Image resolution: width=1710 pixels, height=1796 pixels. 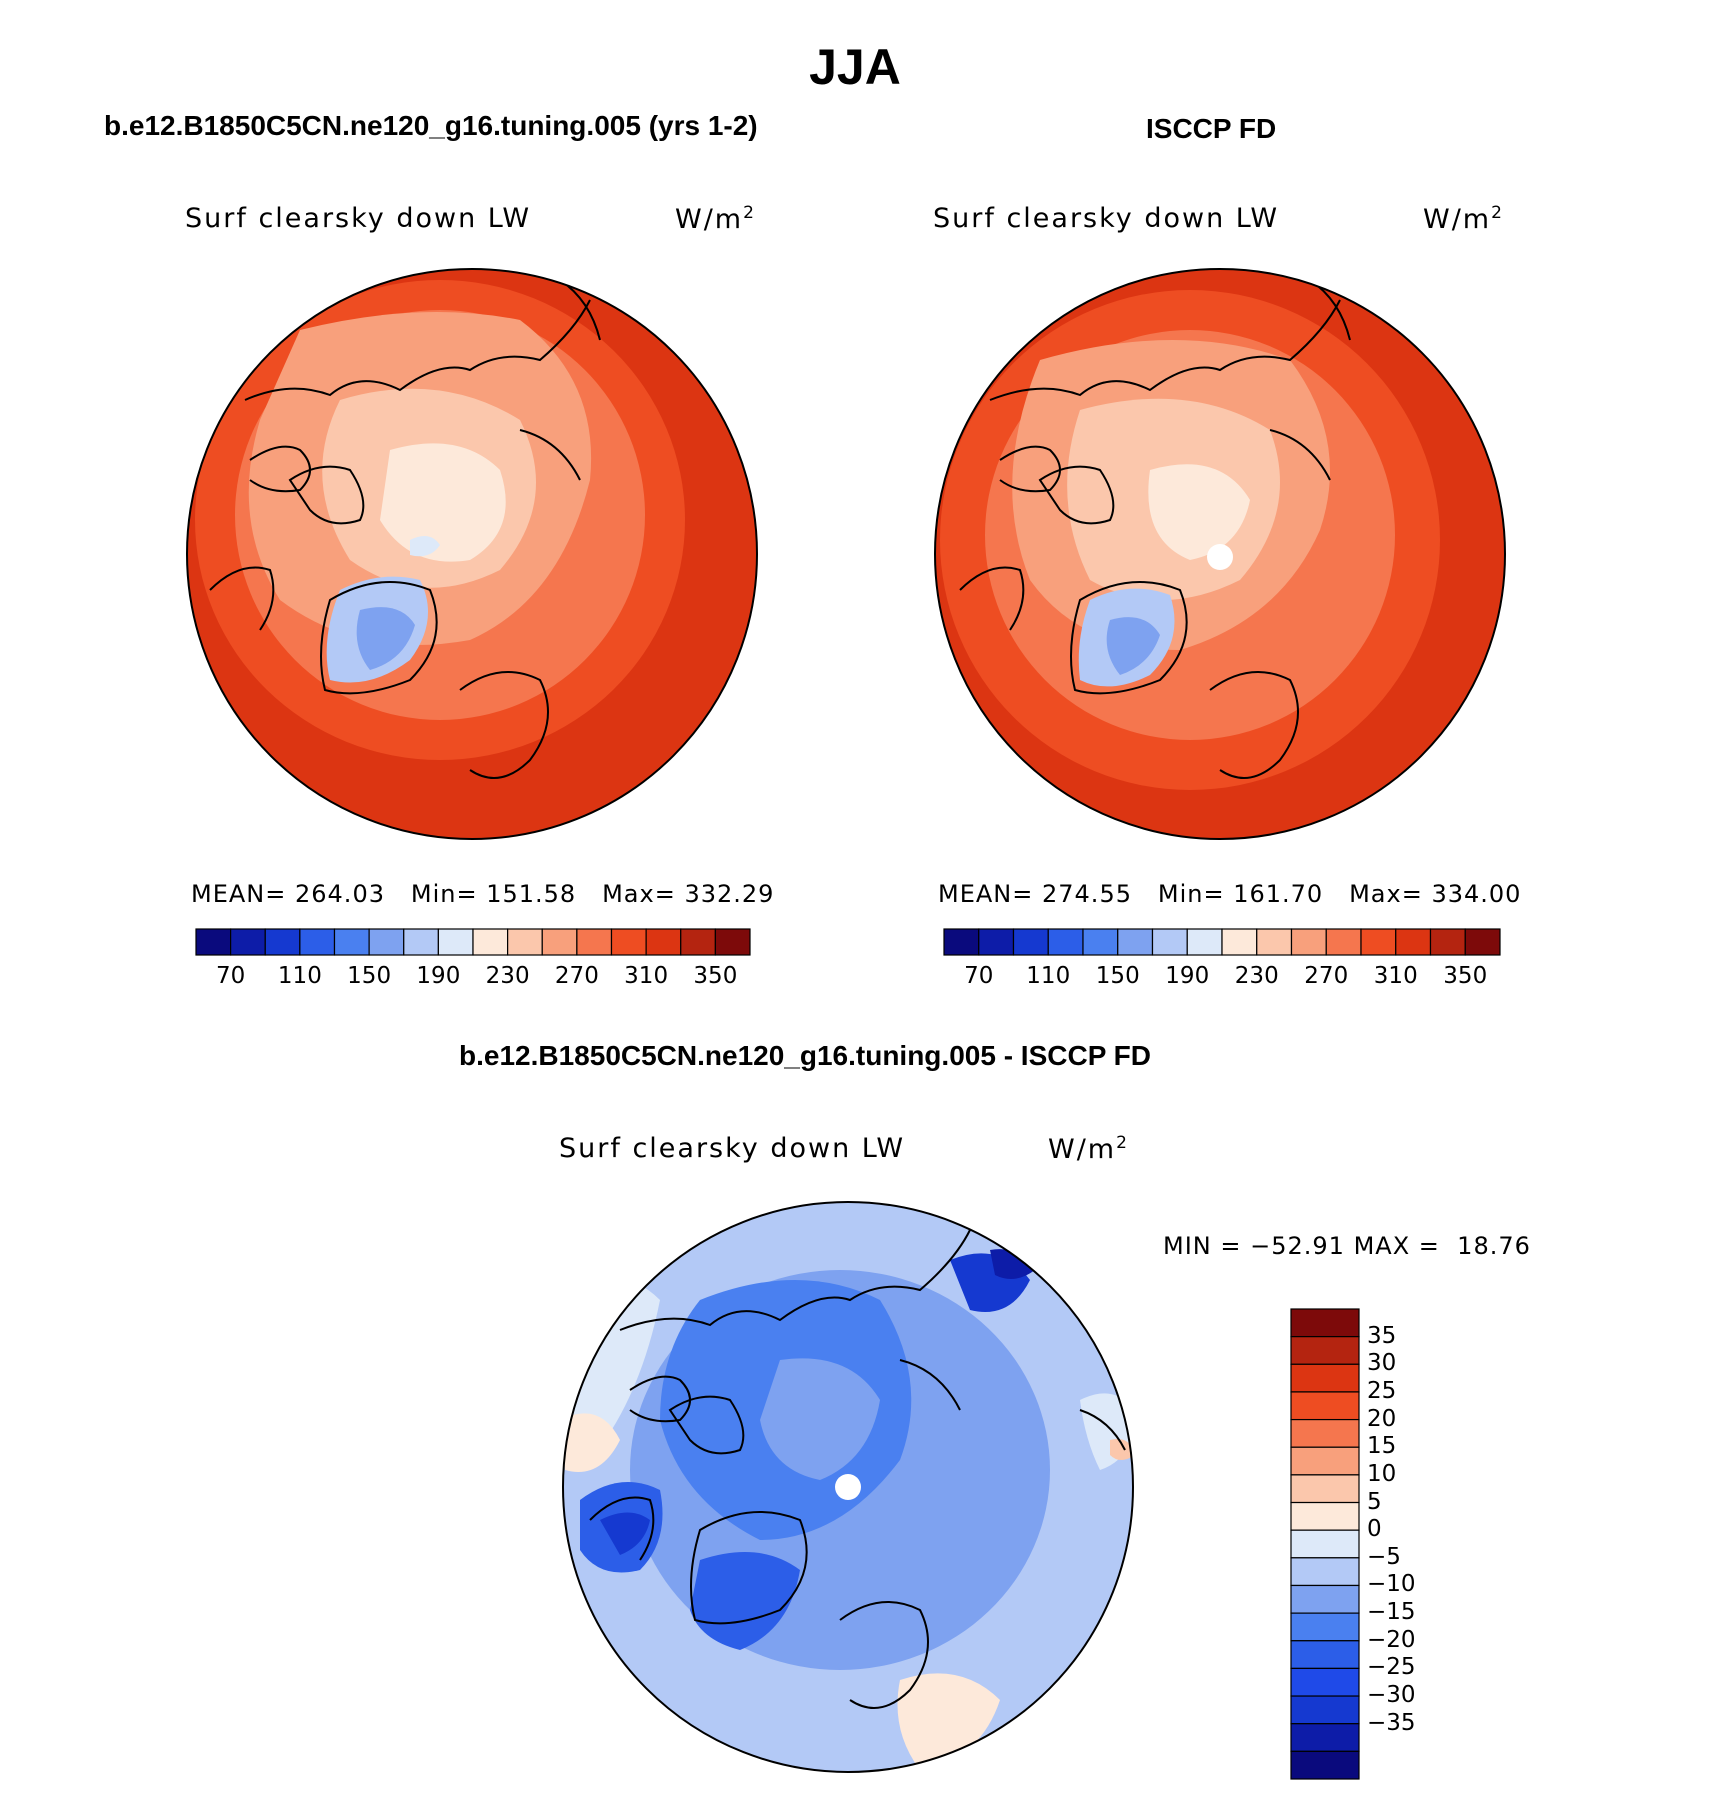 I want to click on panel-right-title: ISCCP FD, so click(x=1211, y=128).